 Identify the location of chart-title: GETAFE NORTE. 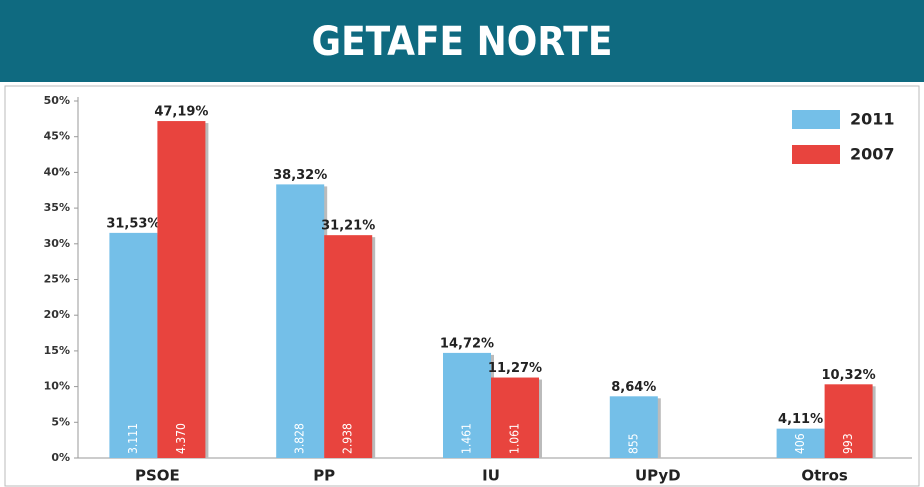
(462, 42).